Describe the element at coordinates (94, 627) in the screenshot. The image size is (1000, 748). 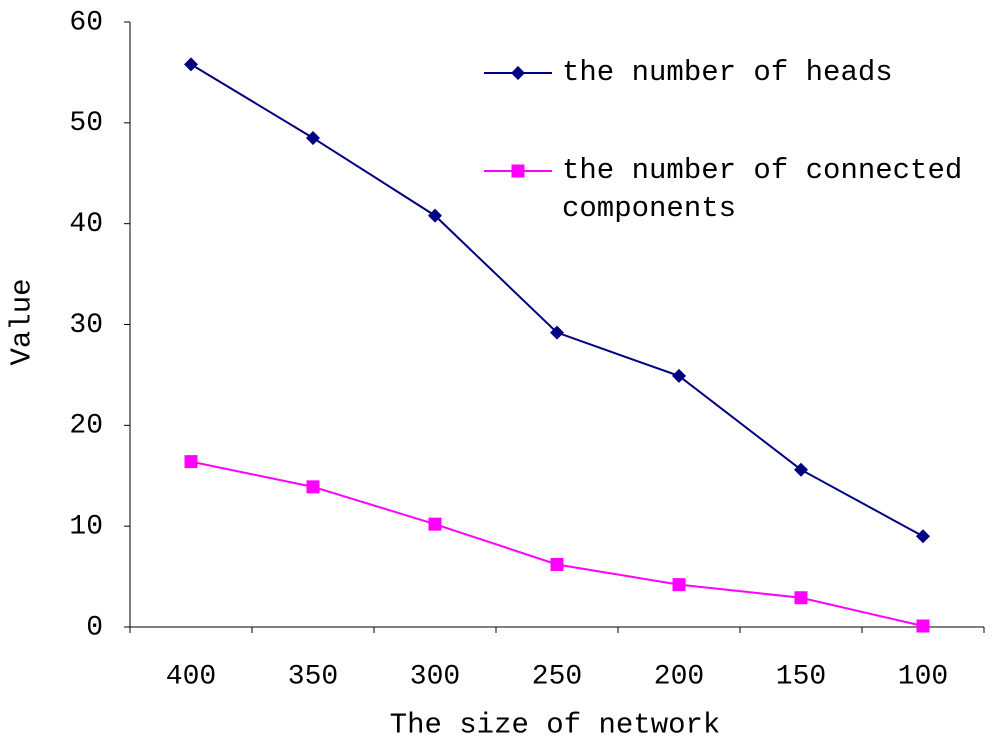
I see `y-tick-label: 0` at that location.